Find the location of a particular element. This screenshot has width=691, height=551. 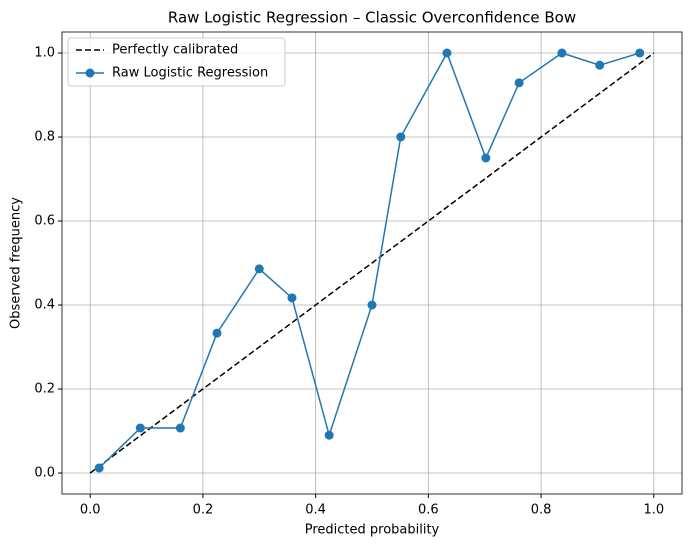

legend-marker is located at coordinates (90, 73).